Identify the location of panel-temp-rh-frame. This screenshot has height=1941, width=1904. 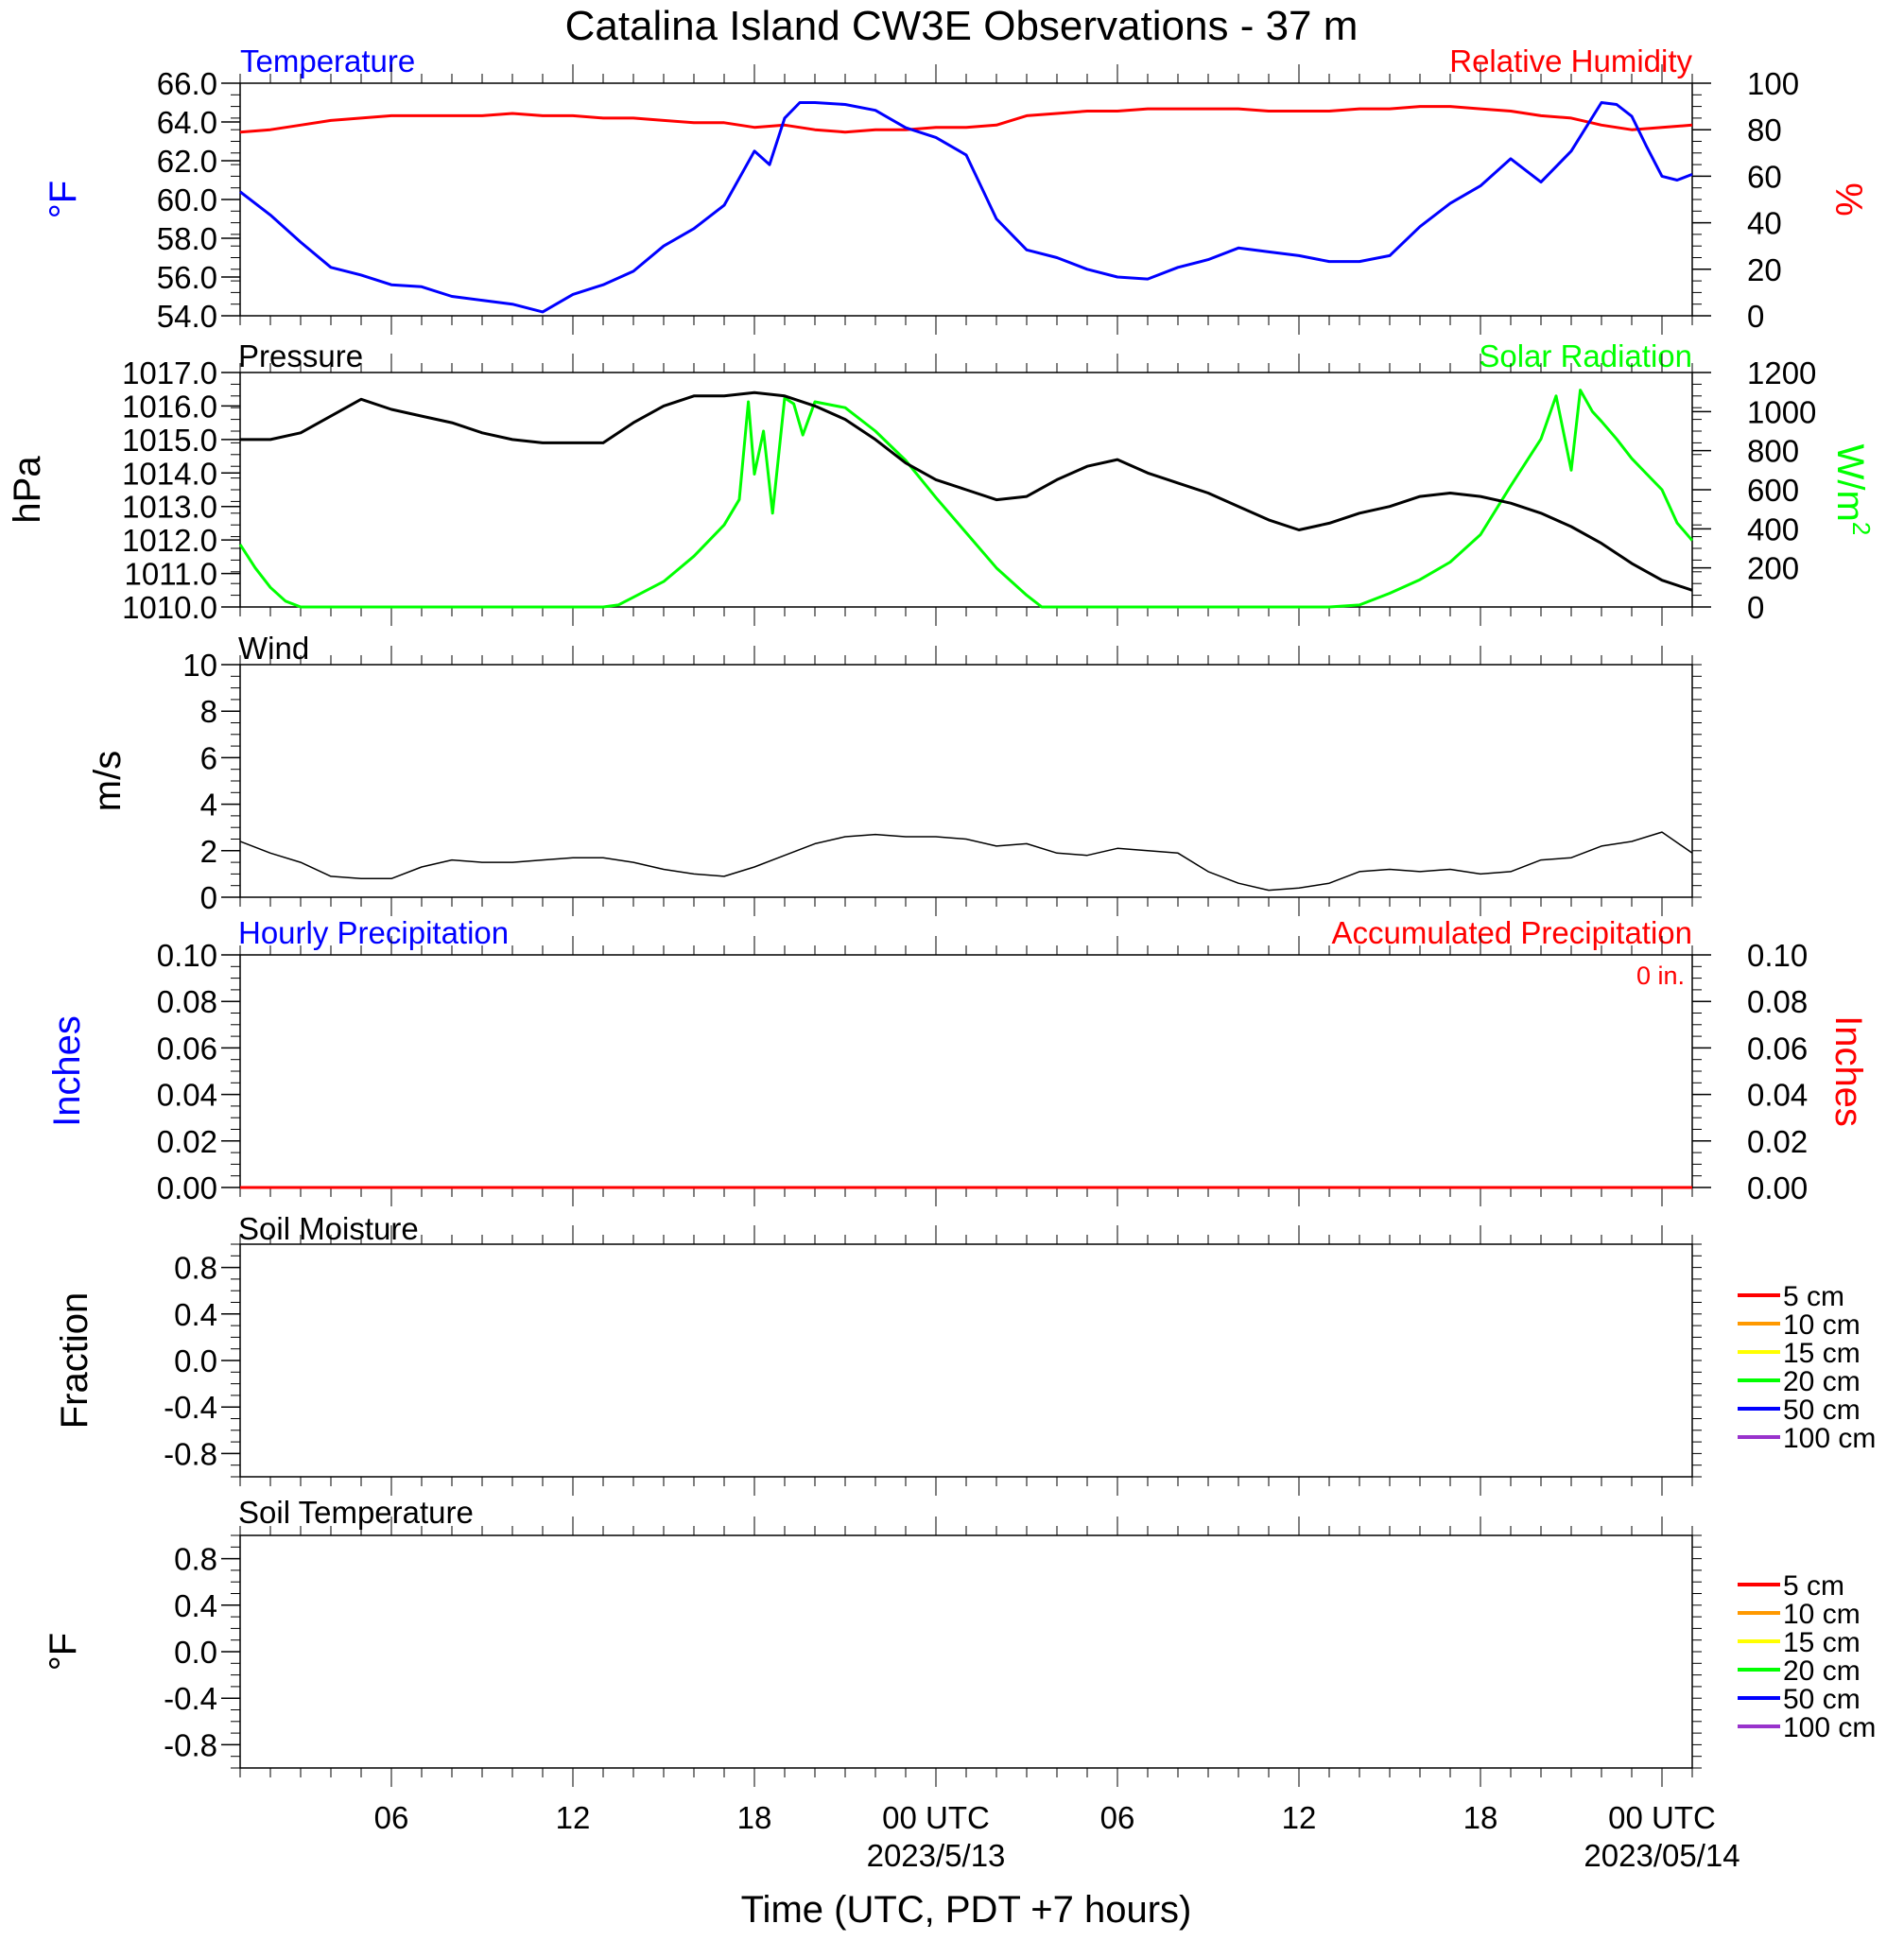
(966, 200).